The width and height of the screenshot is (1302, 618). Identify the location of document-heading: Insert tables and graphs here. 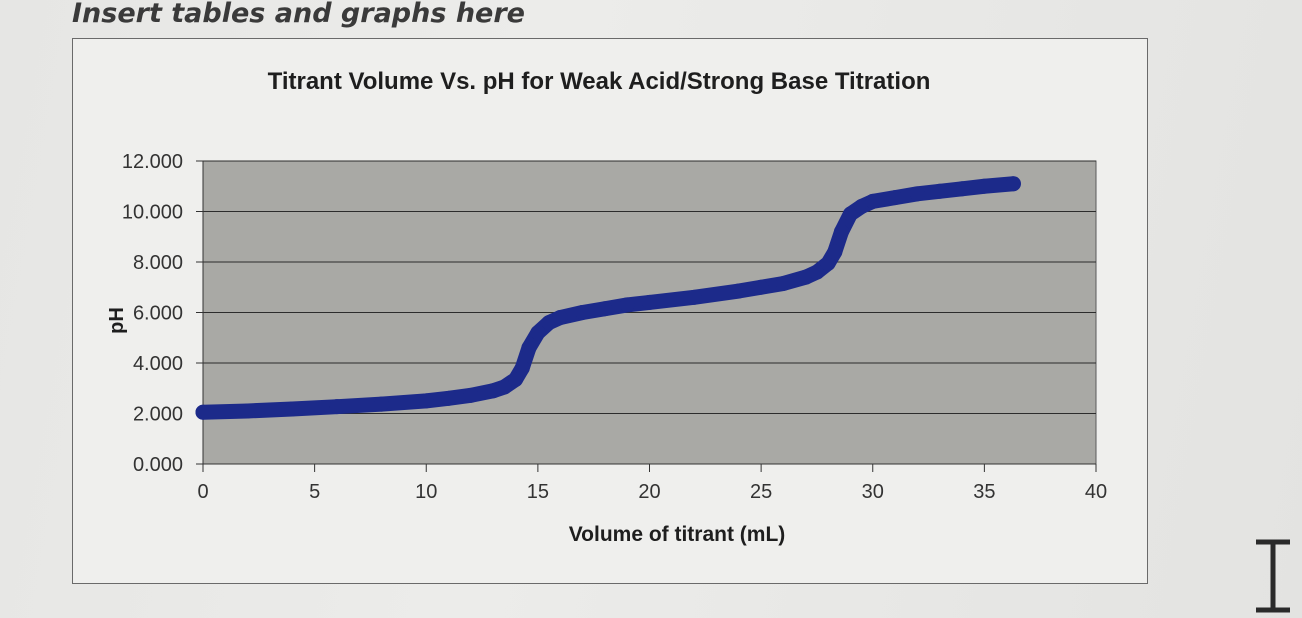
(298, 14).